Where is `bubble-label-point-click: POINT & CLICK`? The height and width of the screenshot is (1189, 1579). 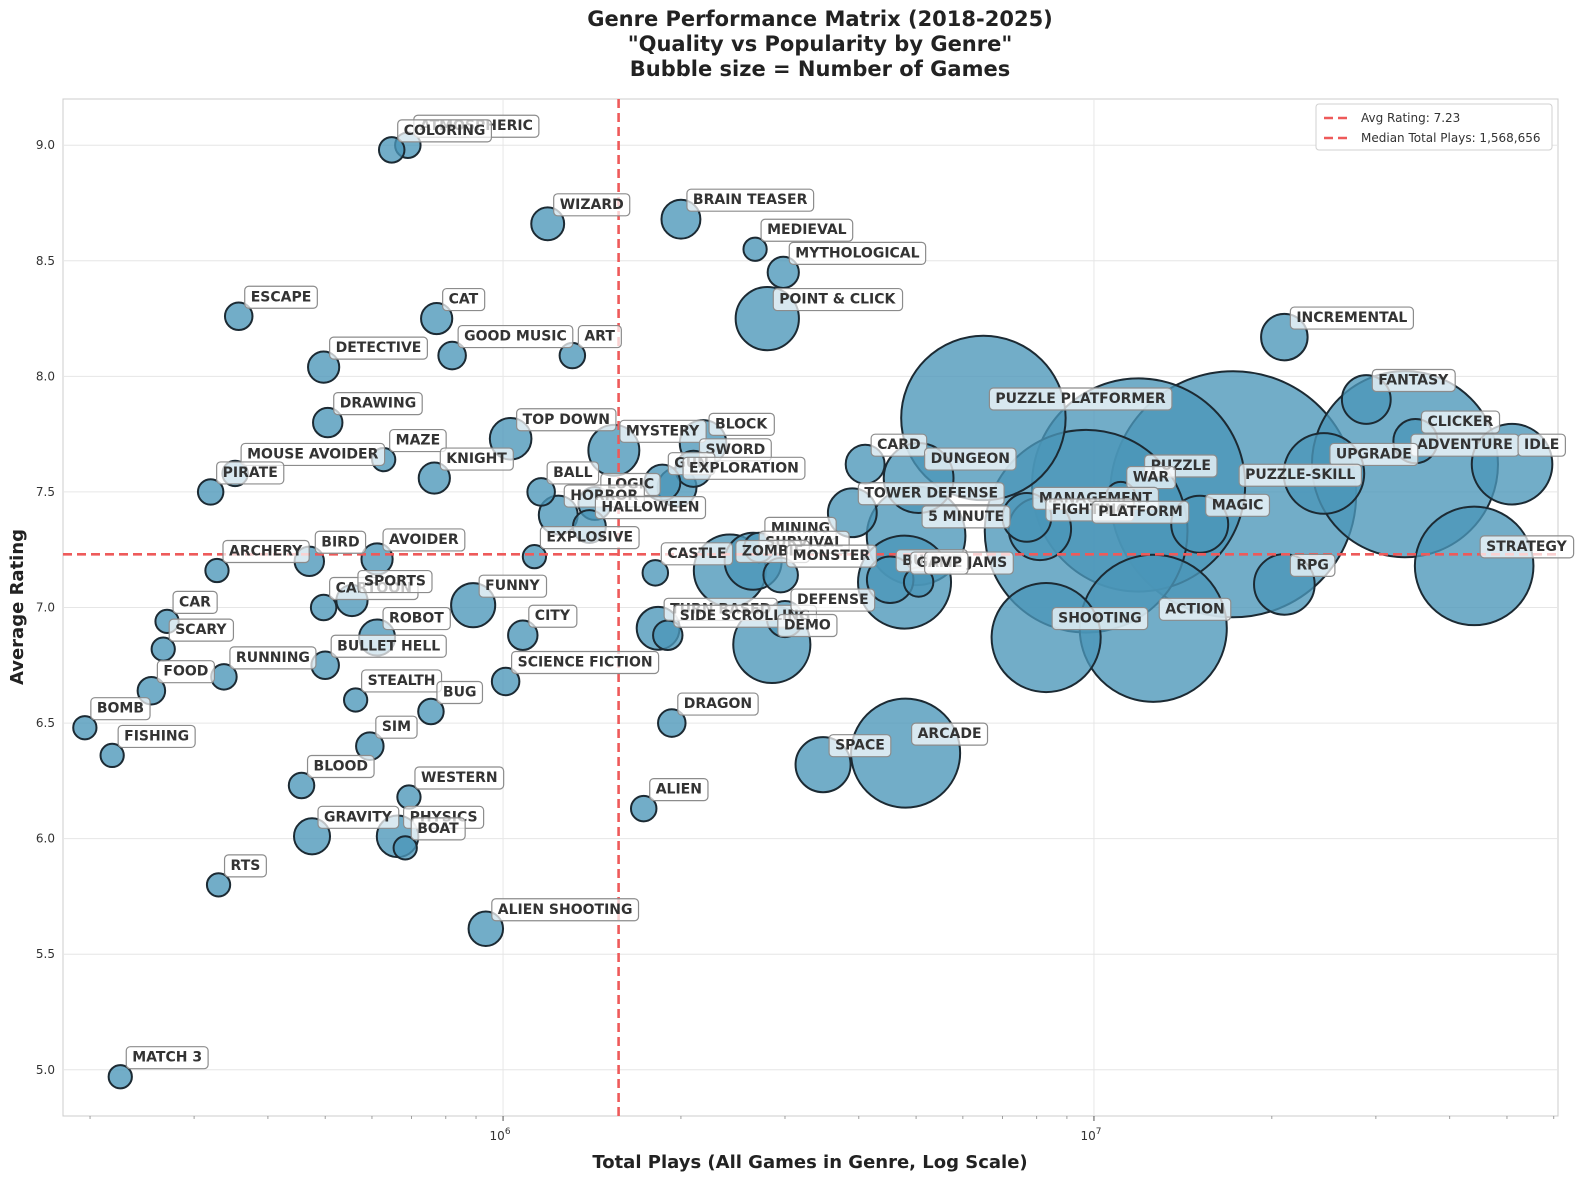 bubble-label-point-click: POINT & CLICK is located at coordinates (838, 299).